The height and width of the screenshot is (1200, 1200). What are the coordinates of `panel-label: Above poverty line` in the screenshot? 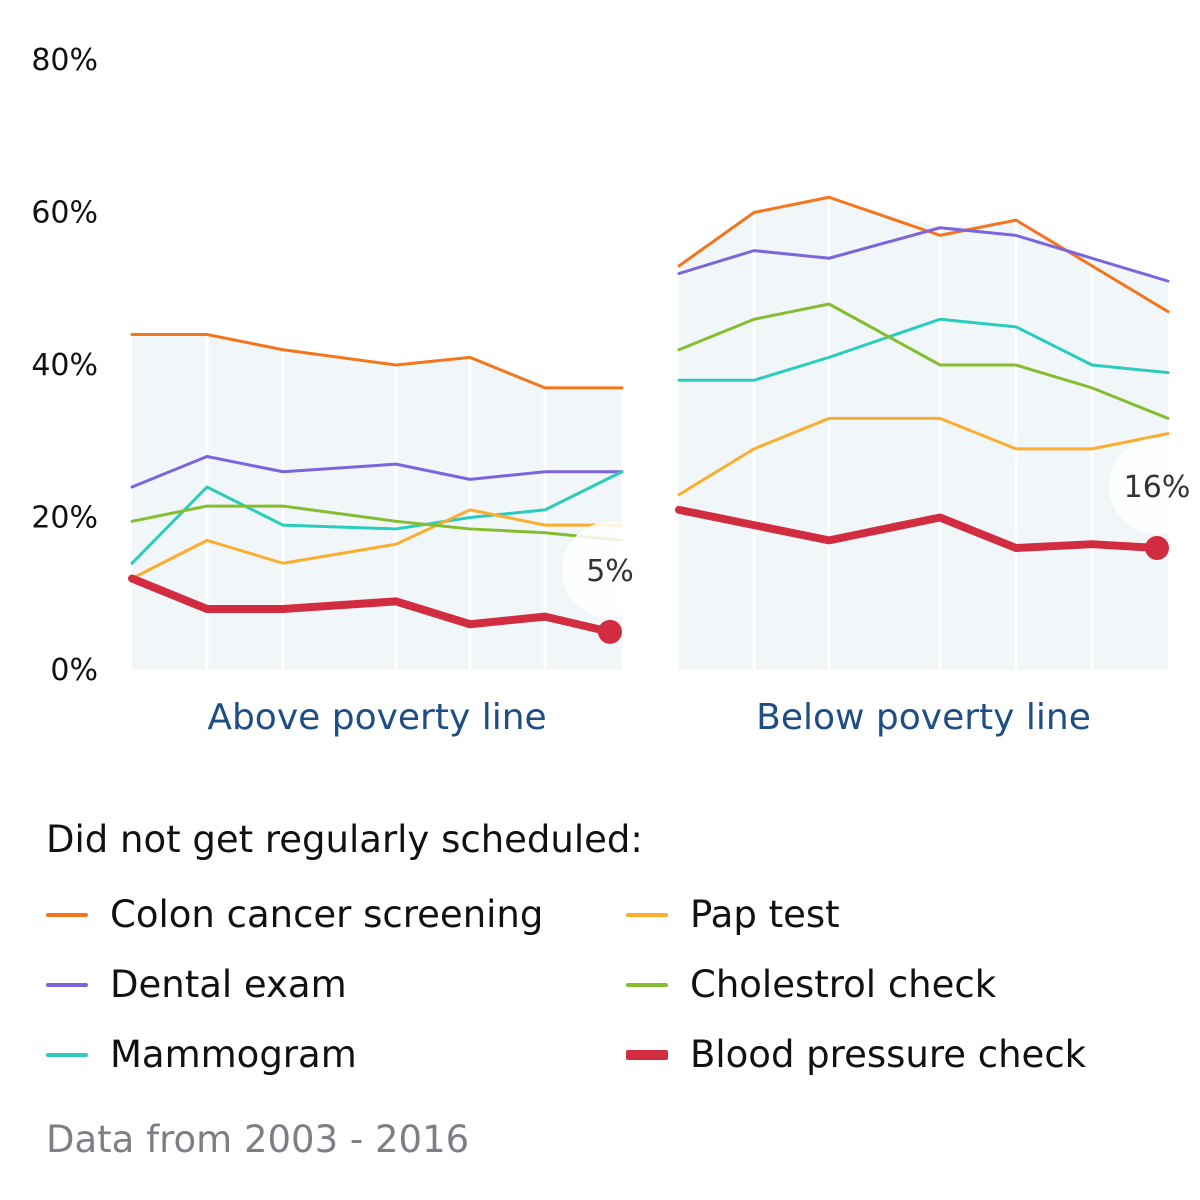 It's located at (376, 717).